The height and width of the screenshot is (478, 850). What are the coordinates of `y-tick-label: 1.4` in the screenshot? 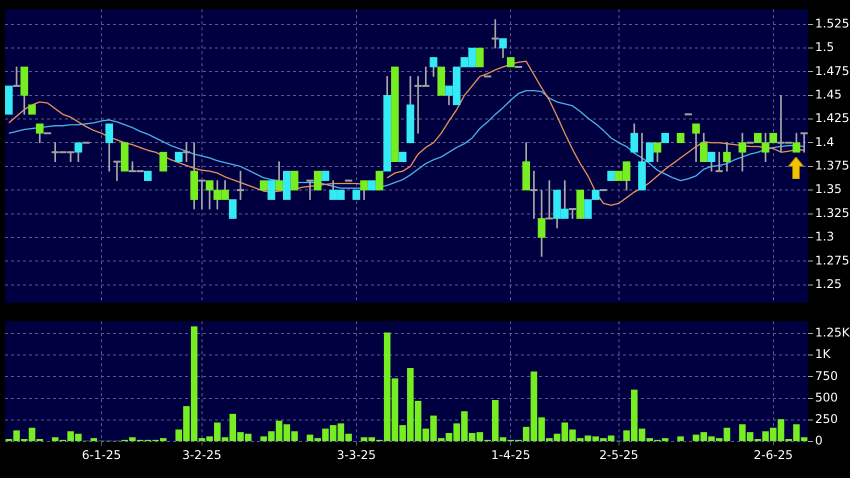 It's located at (824, 141).